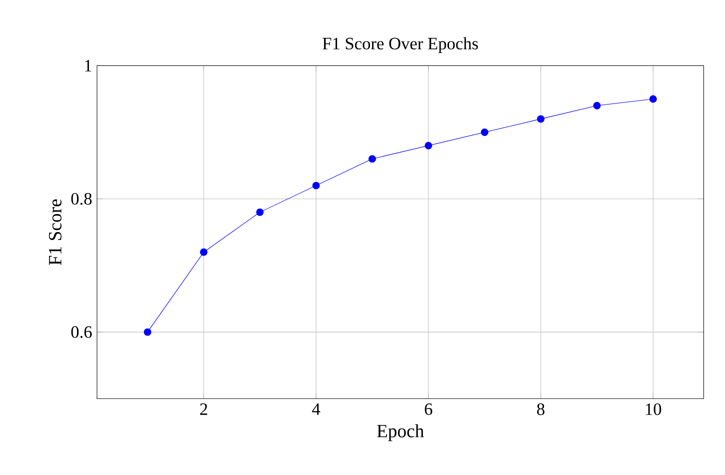 This screenshot has width=725, height=475. I want to click on x-tick-label: 2, so click(204, 409).